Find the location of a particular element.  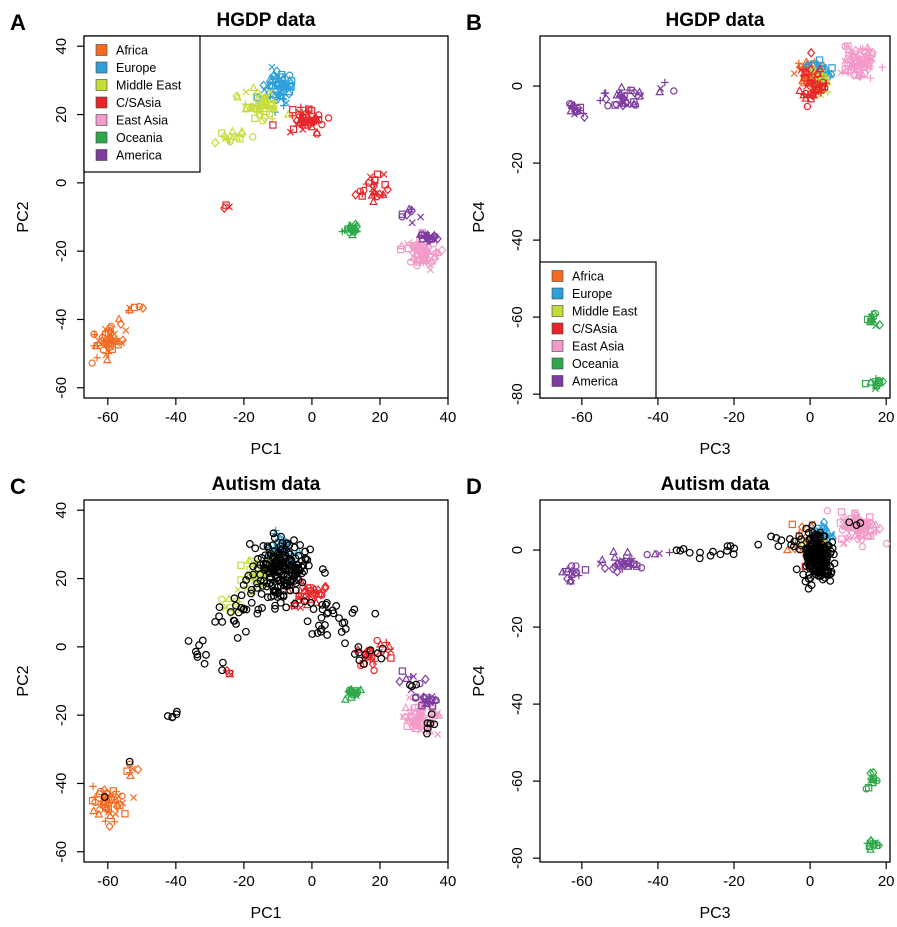

panel-title: HGDP data is located at coordinates (266, 20).